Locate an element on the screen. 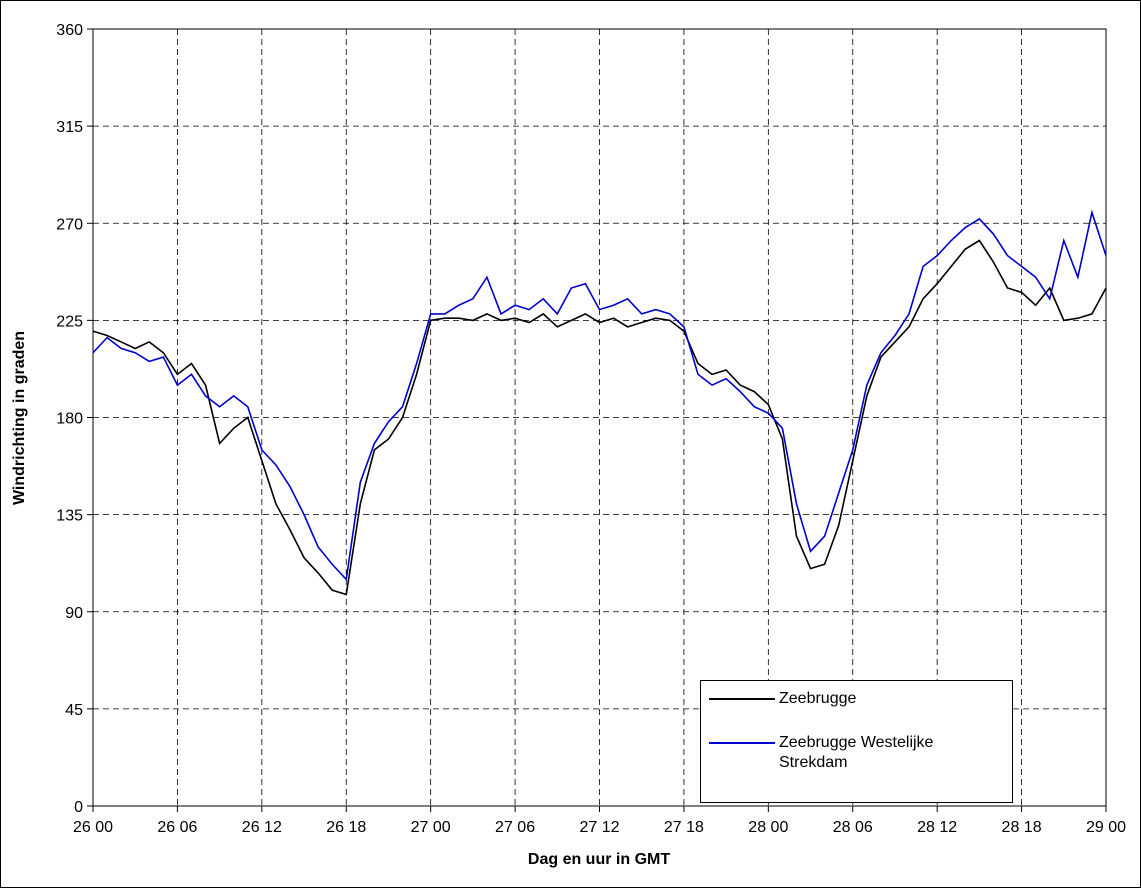 Image resolution: width=1141 pixels, height=888 pixels. y-tick-label: 45 is located at coordinates (74, 710).